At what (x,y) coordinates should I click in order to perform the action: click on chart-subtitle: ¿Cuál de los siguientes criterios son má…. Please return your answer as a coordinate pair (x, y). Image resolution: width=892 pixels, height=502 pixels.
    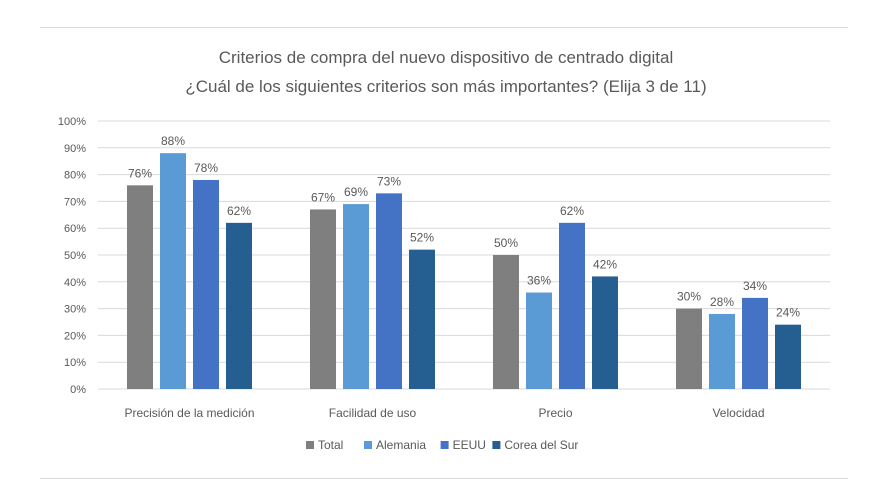
    Looking at the image, I should click on (445, 86).